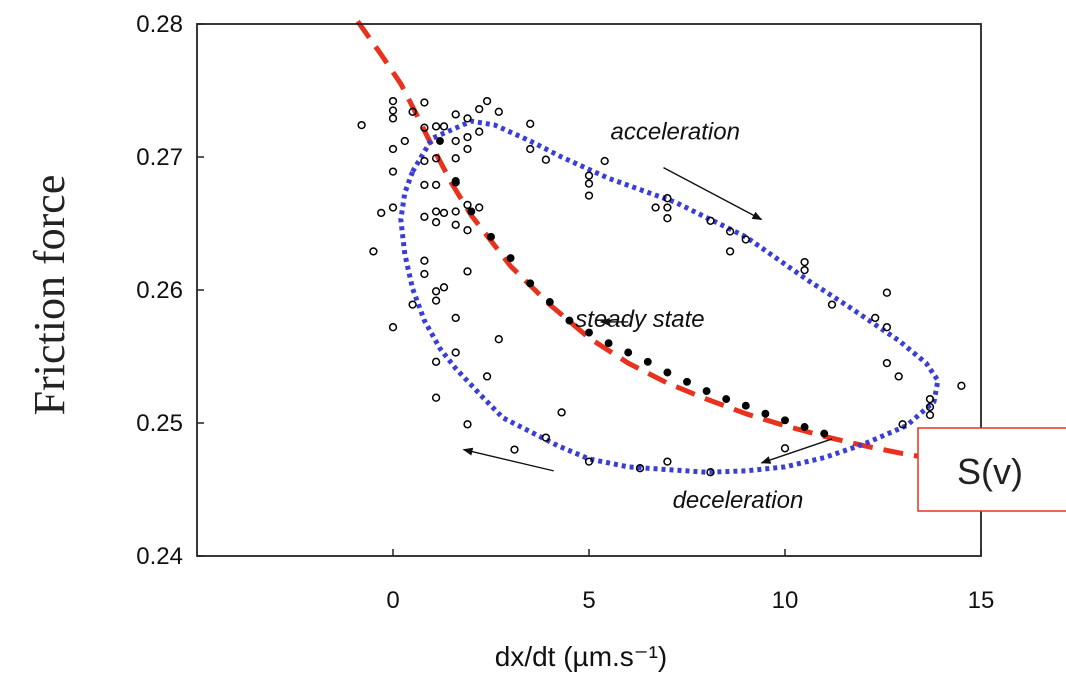 The height and width of the screenshot is (684, 1066). Describe the element at coordinates (639, 319) in the screenshot. I see `annotation-label: steady state` at that location.